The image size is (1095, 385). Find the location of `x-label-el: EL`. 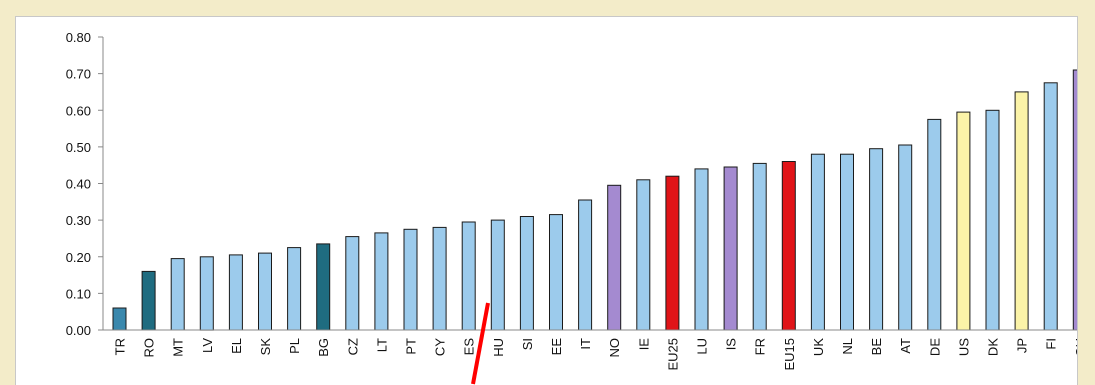

x-label-el: EL is located at coordinates (236, 346).